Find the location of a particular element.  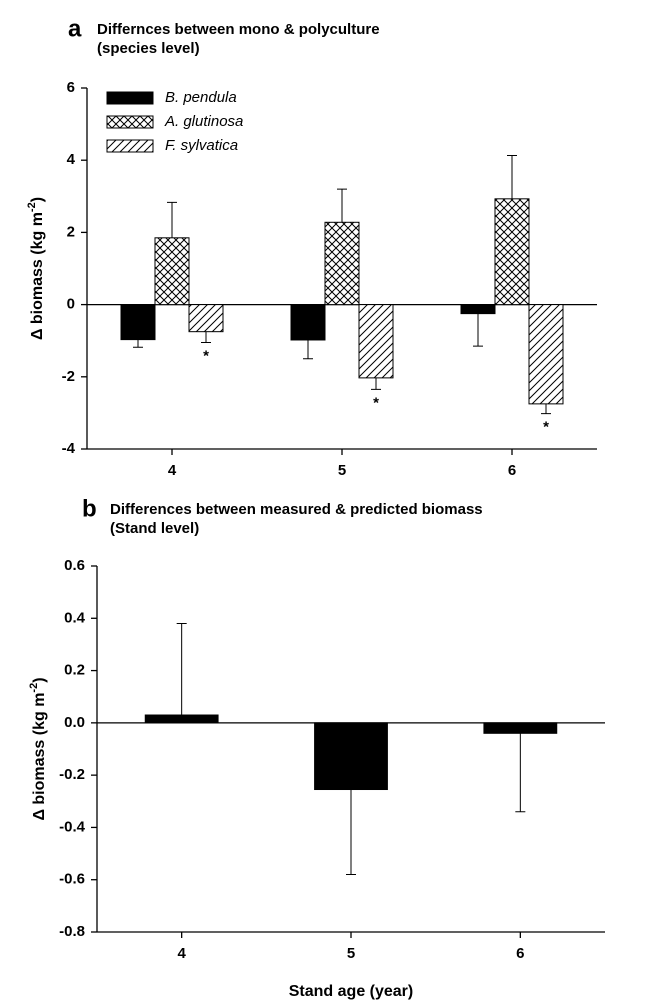

y-tick-label: 0.2 is located at coordinates (74, 670).